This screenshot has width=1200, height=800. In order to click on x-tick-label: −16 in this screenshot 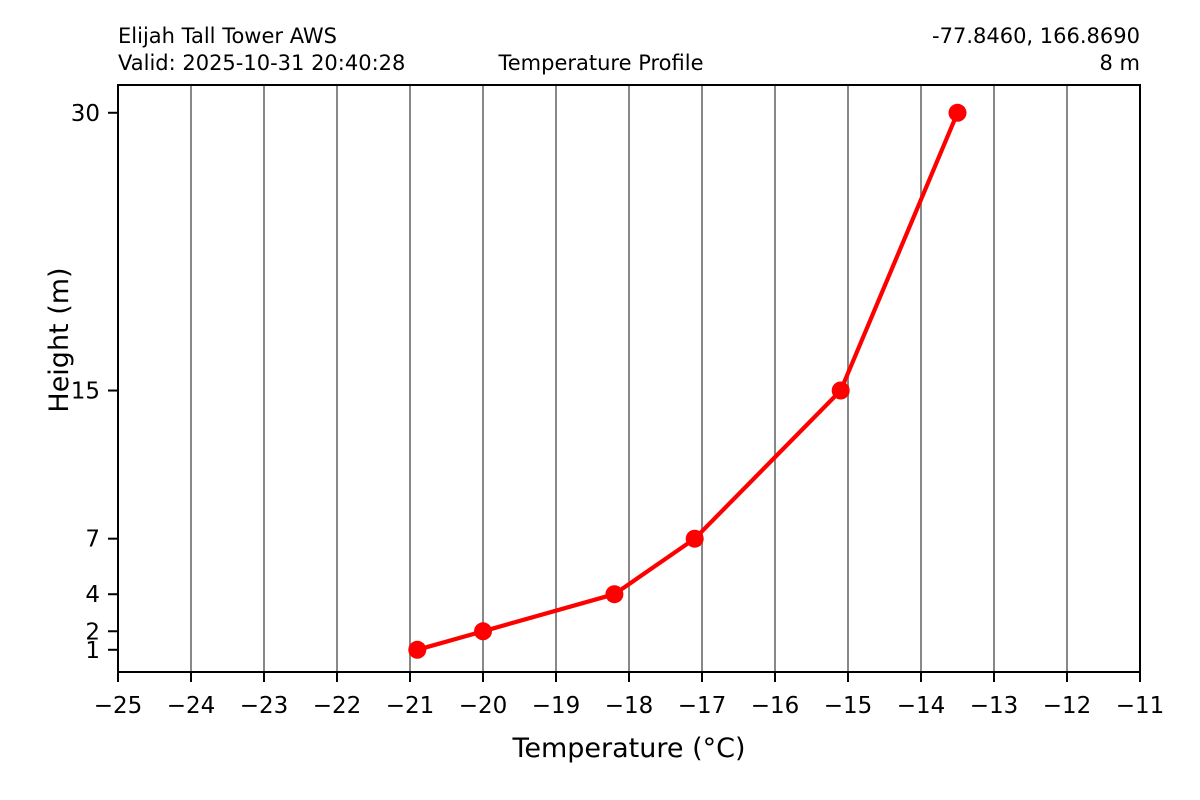, I will do `click(775, 706)`.